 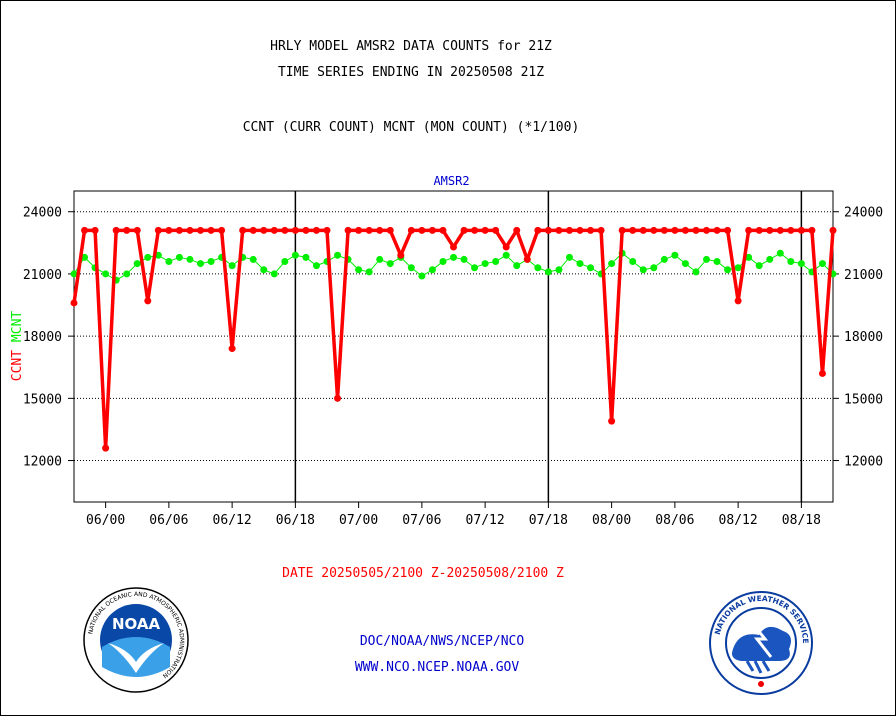 What do you see at coordinates (611, 520) in the screenshot?
I see `x-tick-label: 08/00` at bounding box center [611, 520].